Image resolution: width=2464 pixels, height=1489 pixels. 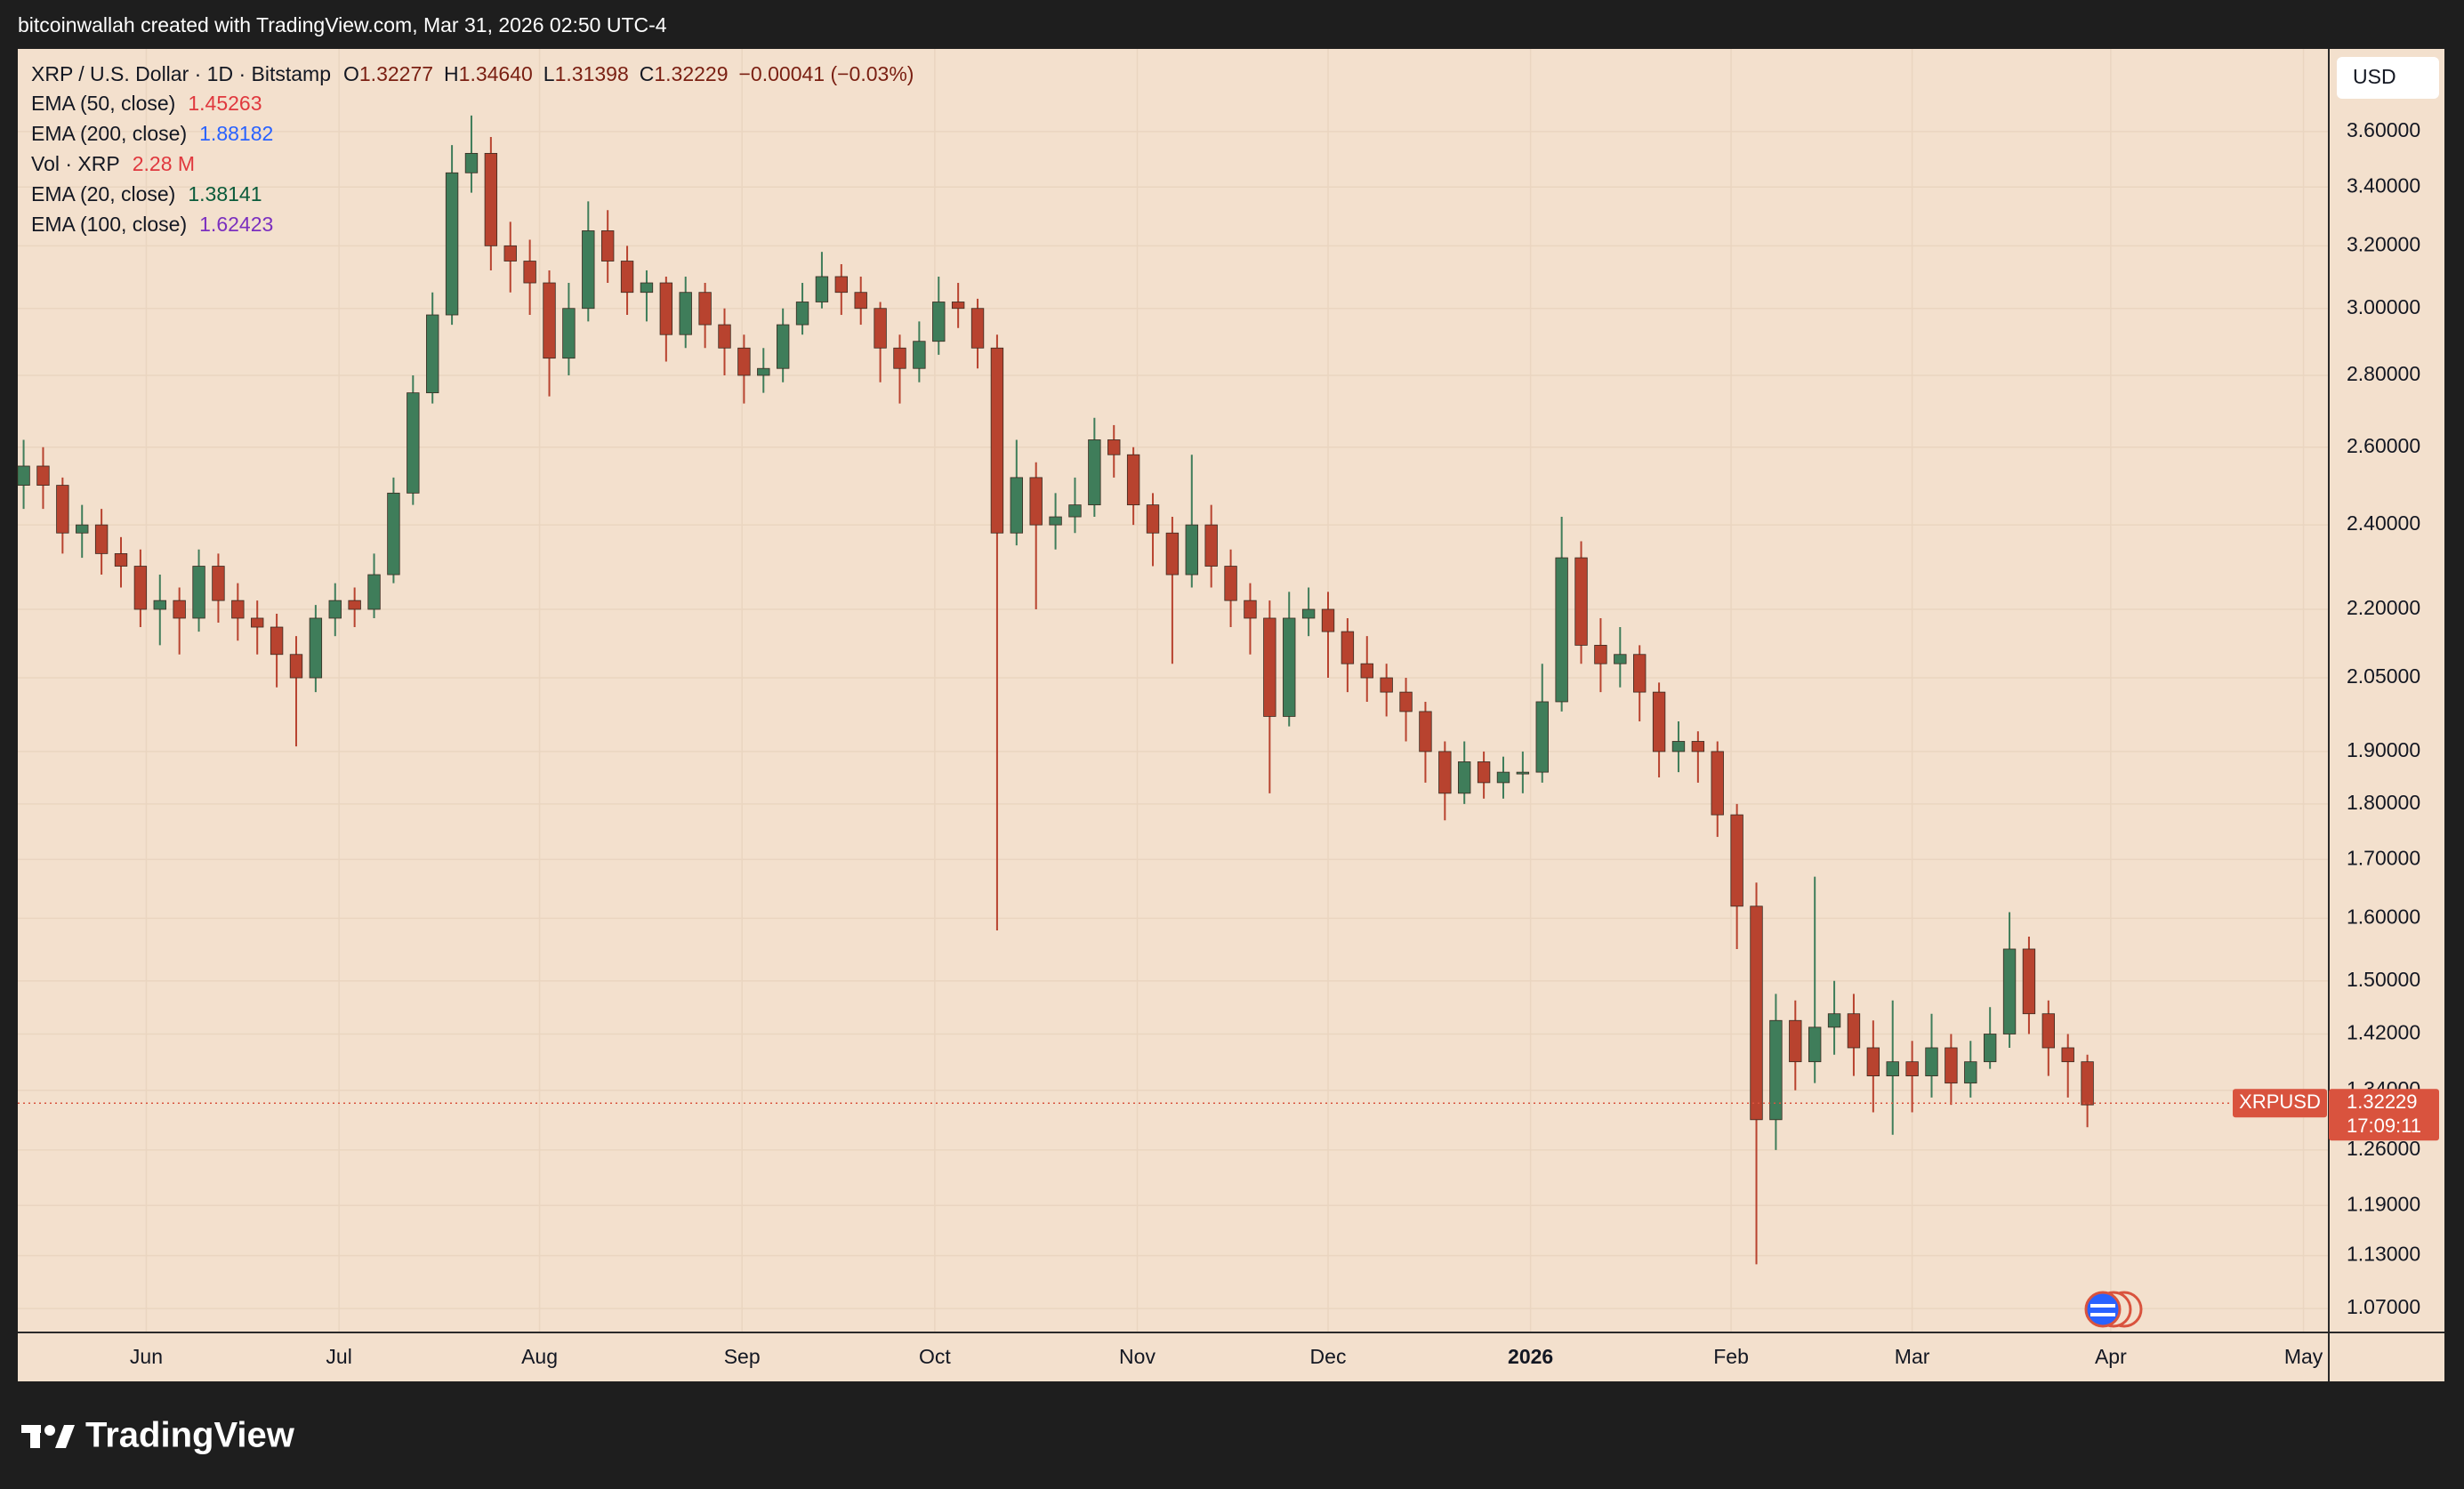 I want to click on ohlc-value: 1.32229, so click(x=691, y=73).